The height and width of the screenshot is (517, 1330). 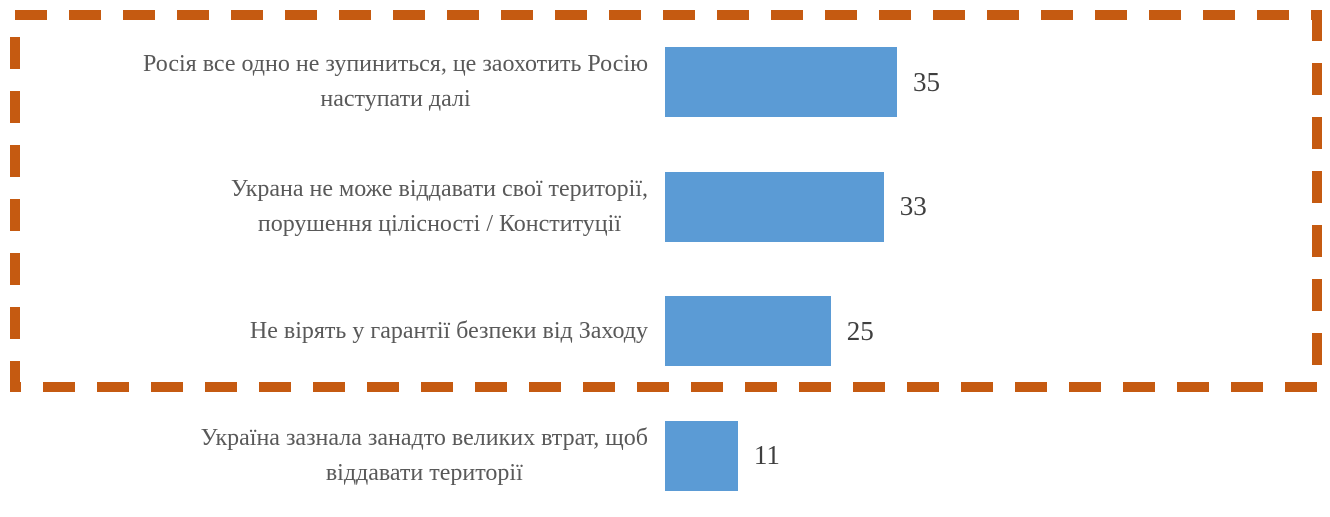 What do you see at coordinates (439, 188) in the screenshot?
I see `category-label-line: Украна не може віддавати свої території,` at bounding box center [439, 188].